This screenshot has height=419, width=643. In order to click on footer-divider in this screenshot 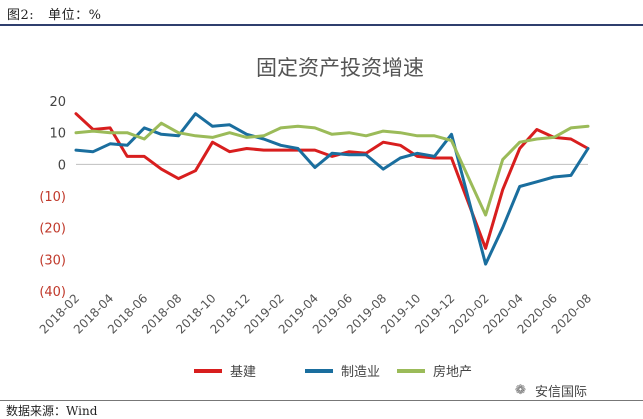, I will do `click(321, 400)`.